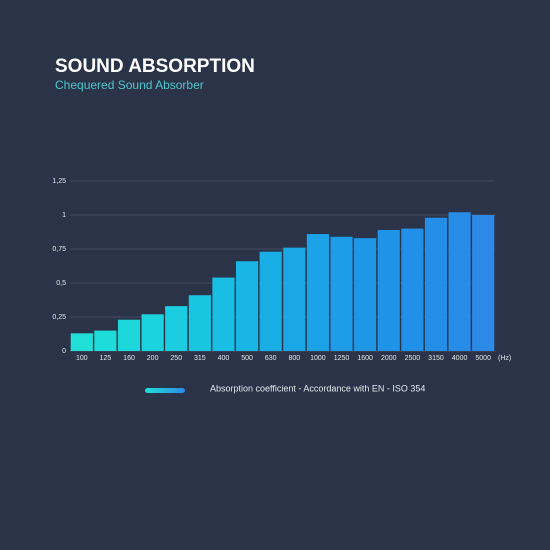 This screenshot has width=550, height=550. I want to click on x-tick-label: 200, so click(153, 358).